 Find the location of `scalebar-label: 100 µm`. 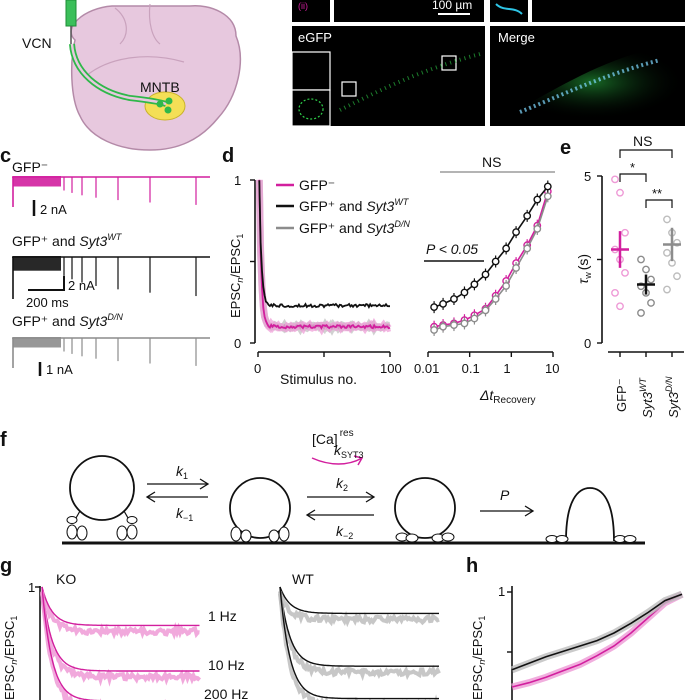

scalebar-label: 100 µm is located at coordinates (452, 6).